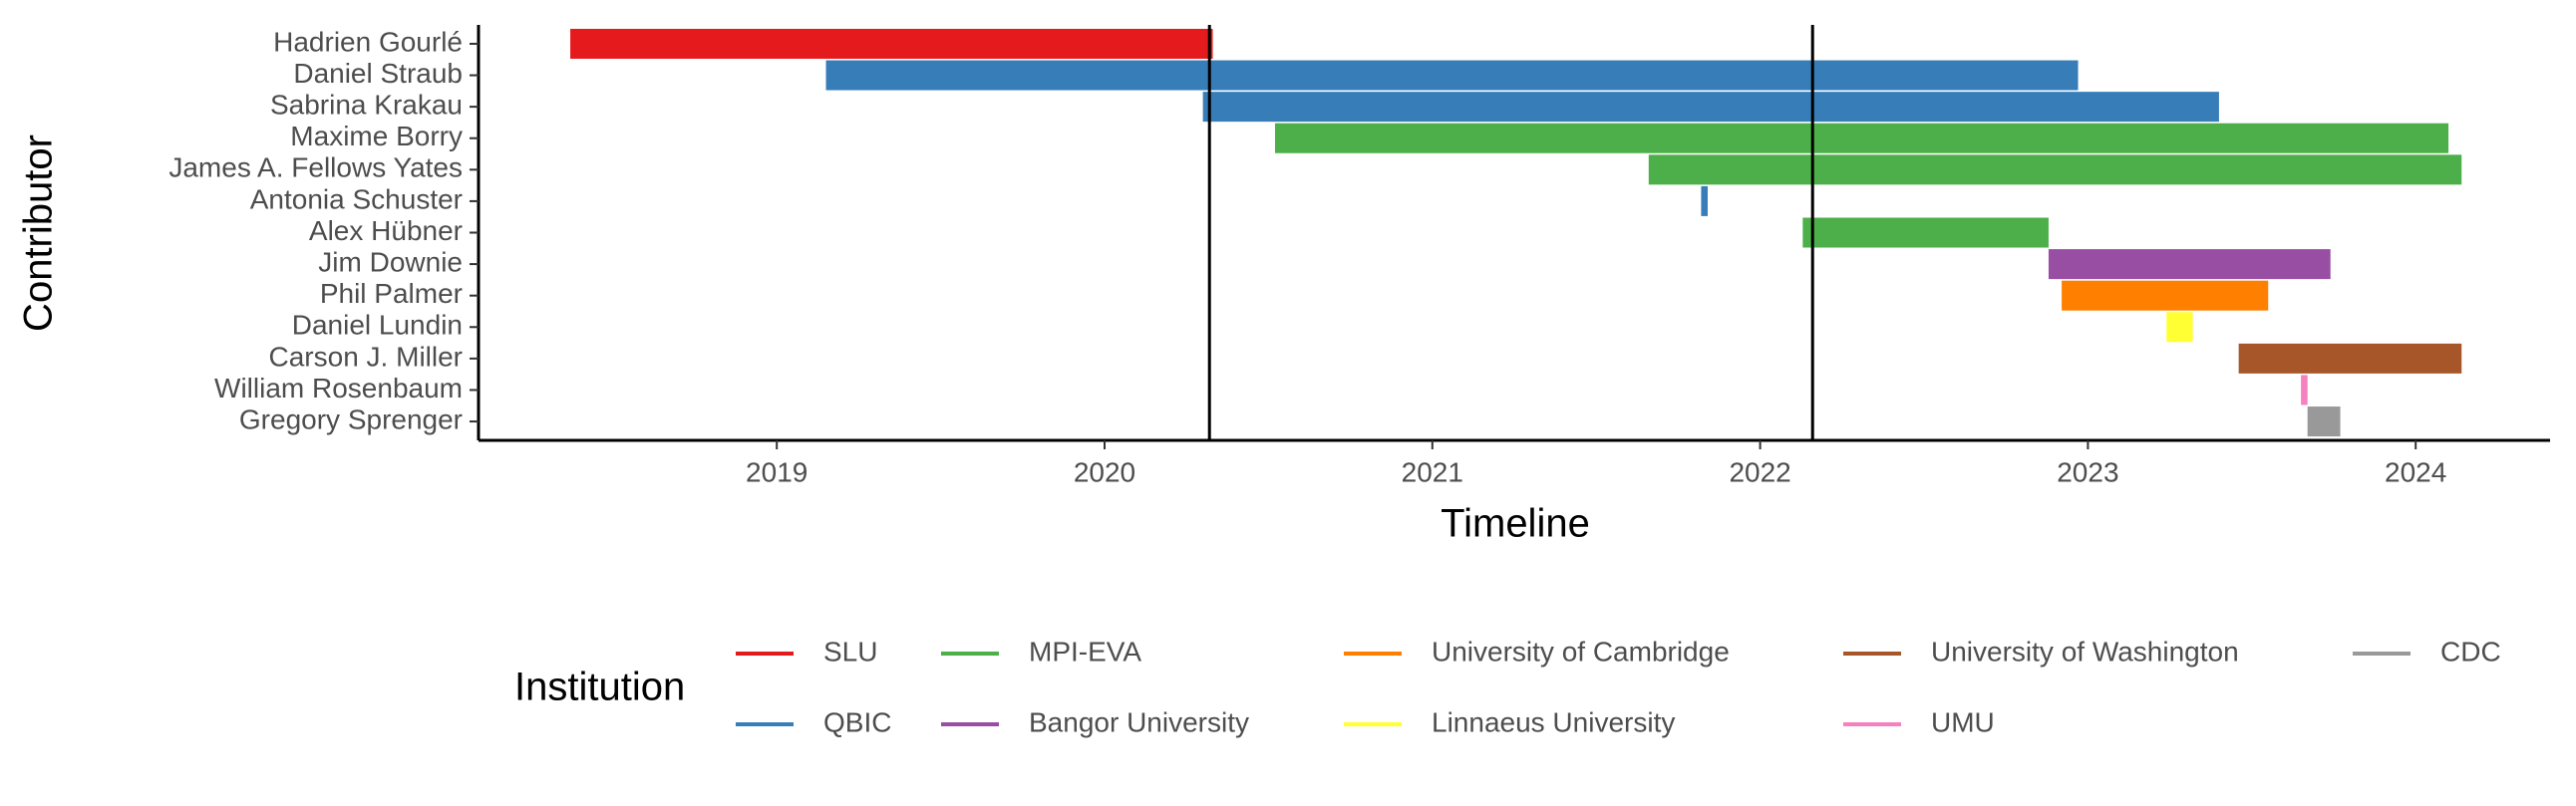 This screenshot has height=806, width=2576. Describe the element at coordinates (857, 721) in the screenshot. I see `legend-label: QBIC` at that location.